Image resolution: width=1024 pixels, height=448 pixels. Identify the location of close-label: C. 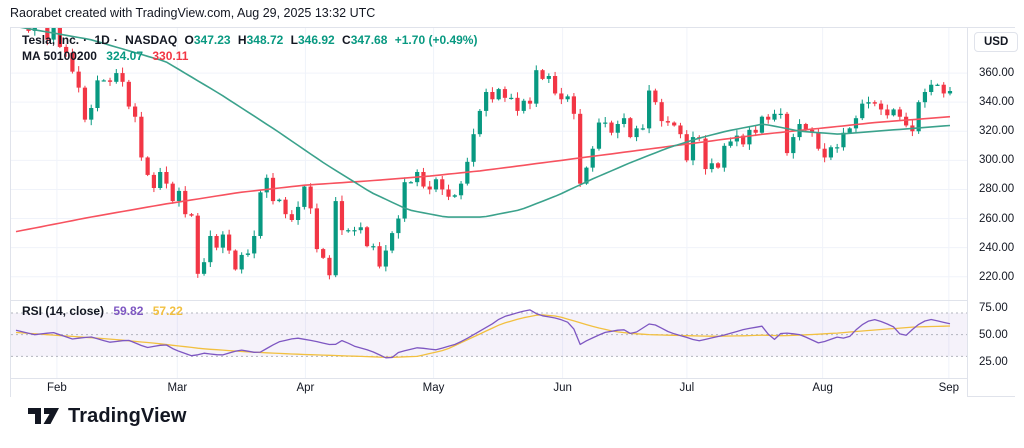
(346, 40).